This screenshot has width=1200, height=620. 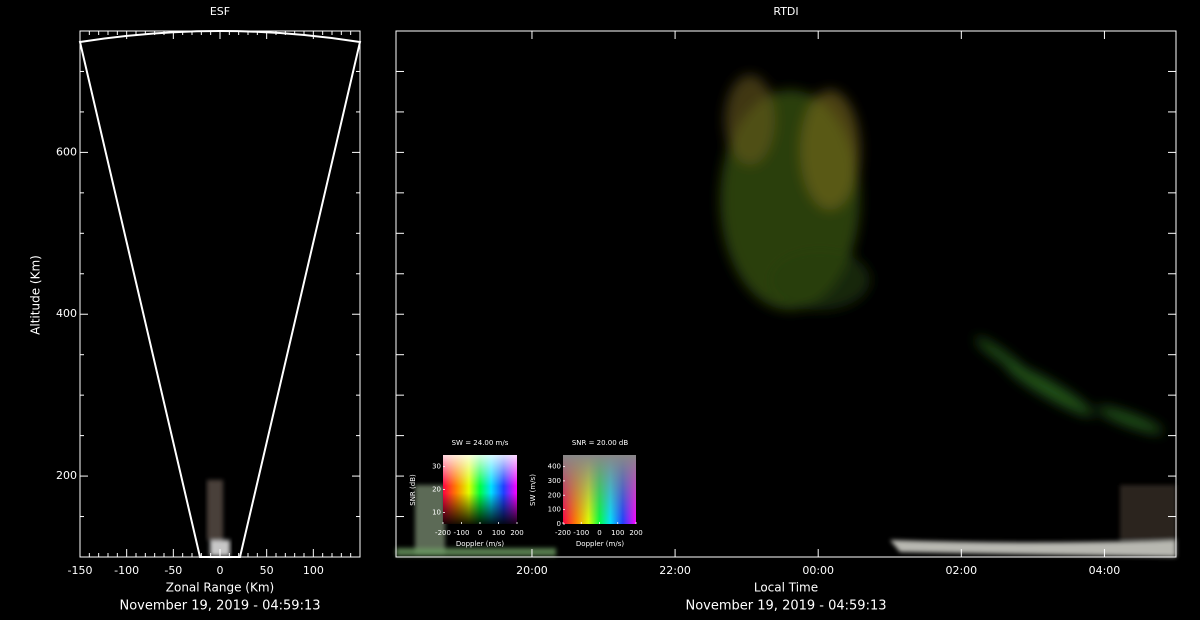 What do you see at coordinates (36, 295) in the screenshot?
I see `y-axis-label: Altitude (Km)` at bounding box center [36, 295].